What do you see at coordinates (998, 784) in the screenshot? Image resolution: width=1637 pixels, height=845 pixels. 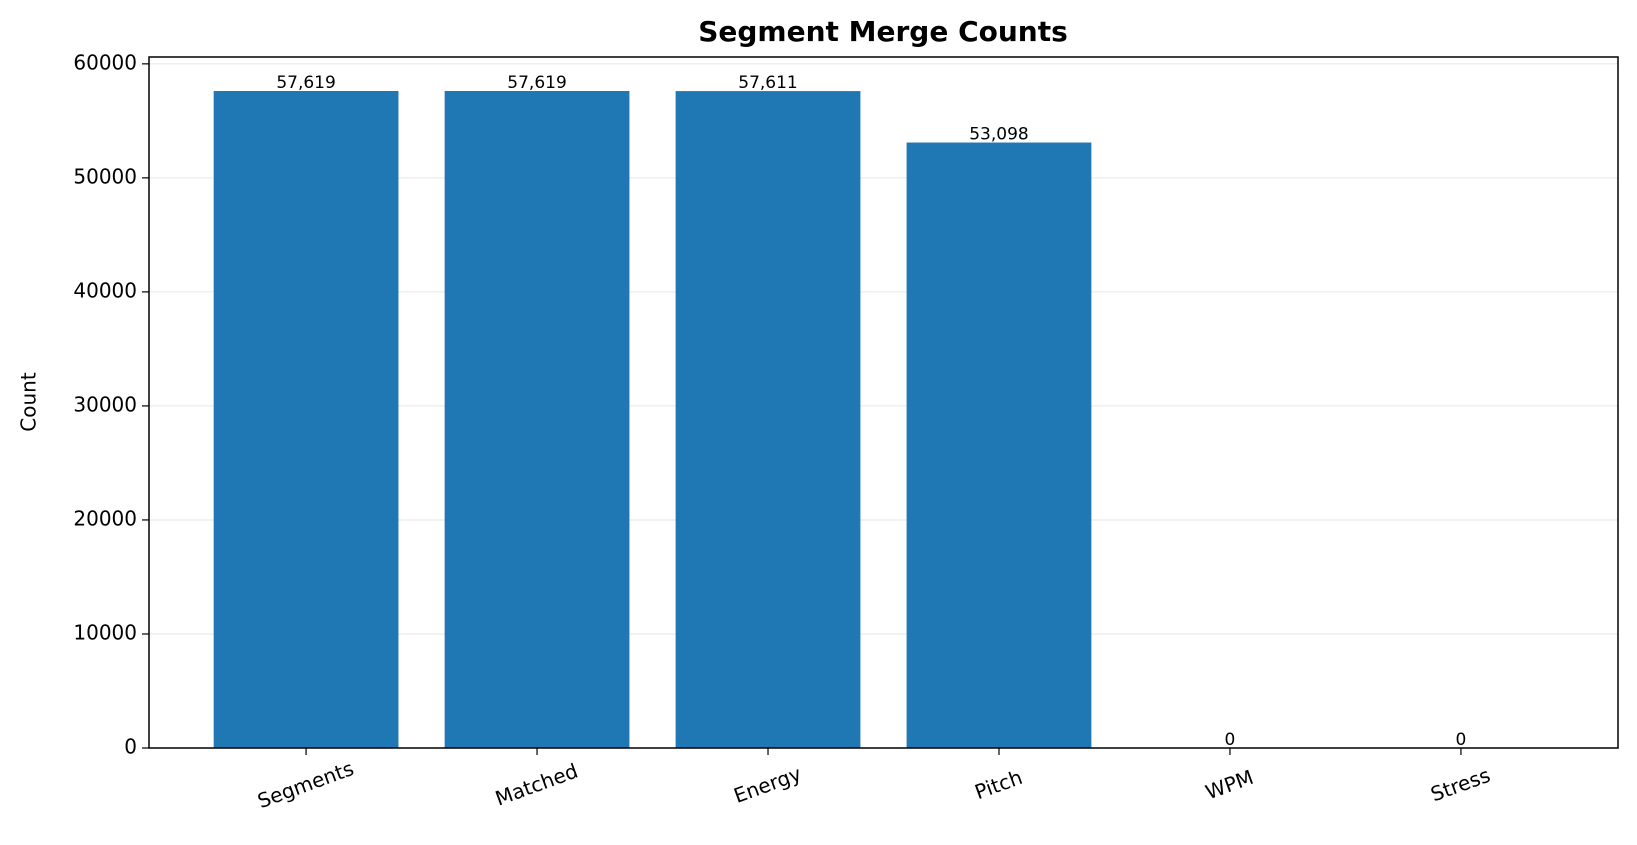 I see `x-tick-label: Pitch` at bounding box center [998, 784].